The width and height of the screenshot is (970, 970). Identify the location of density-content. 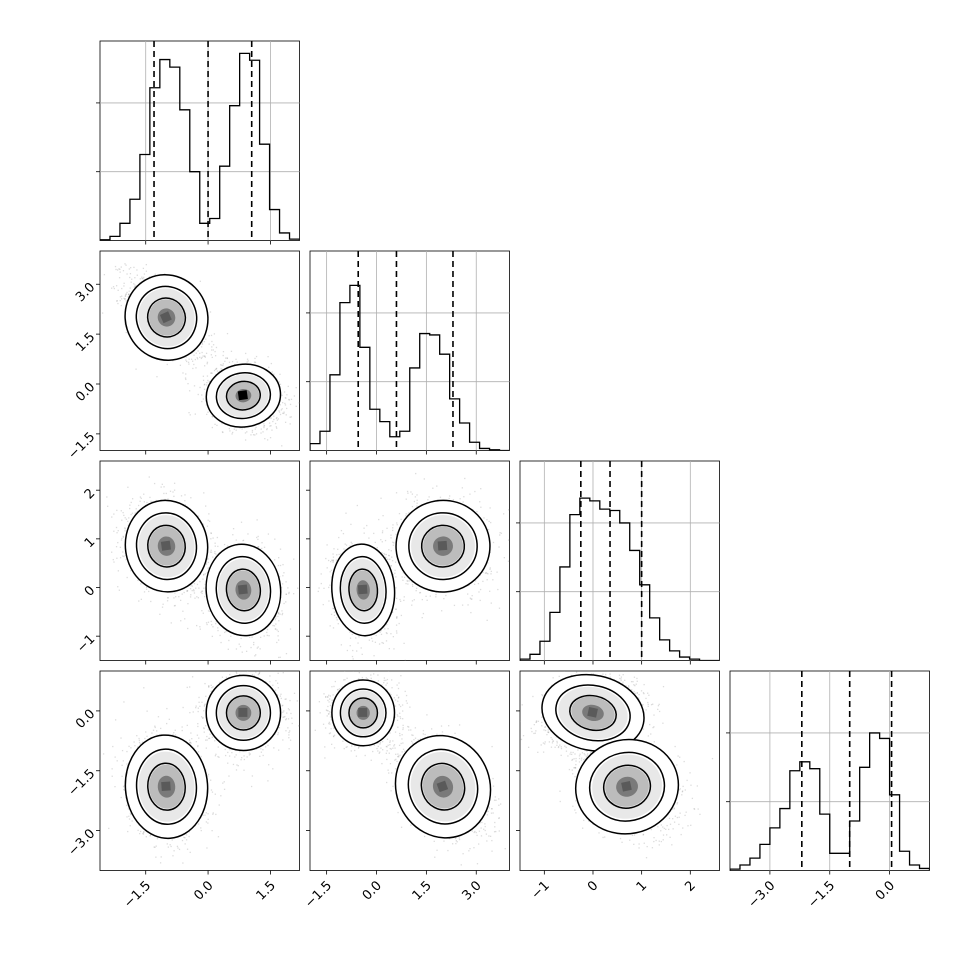
(199, 567).